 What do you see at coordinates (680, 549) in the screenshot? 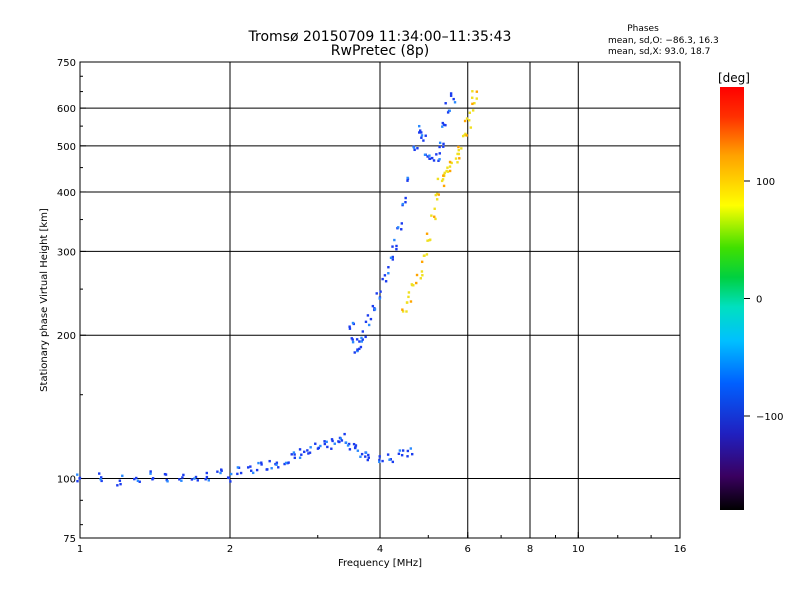
I see `x-tick-label: 16` at bounding box center [680, 549].